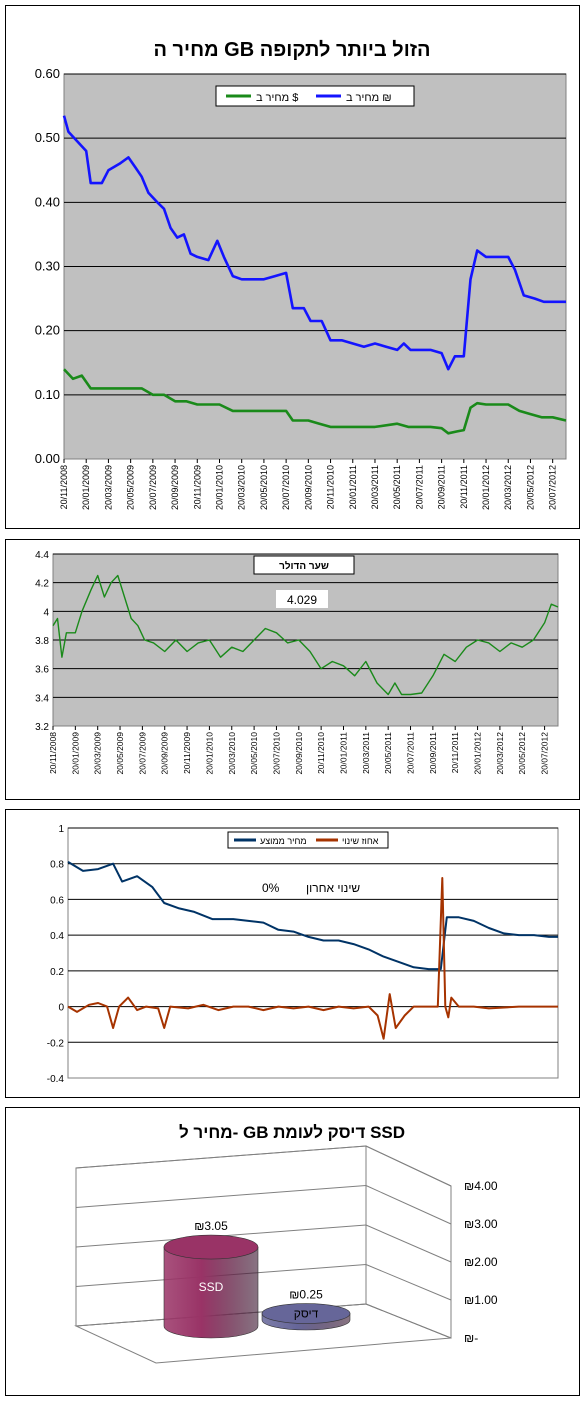 This screenshot has height=1401, width=585. What do you see at coordinates (61, 1008) in the screenshot?
I see `y-tick-label: 0` at bounding box center [61, 1008].